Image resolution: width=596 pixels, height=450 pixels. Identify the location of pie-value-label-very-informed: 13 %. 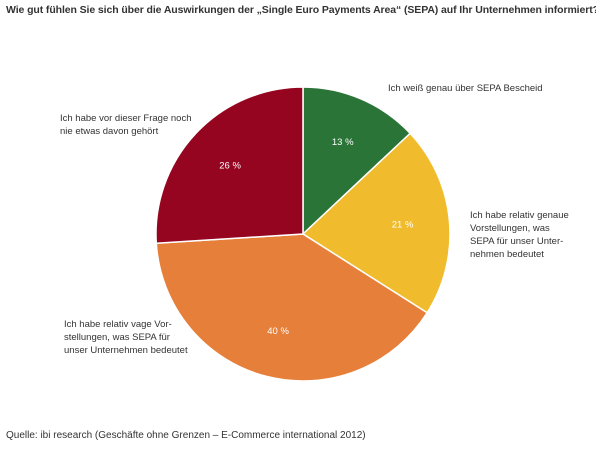
(343, 142).